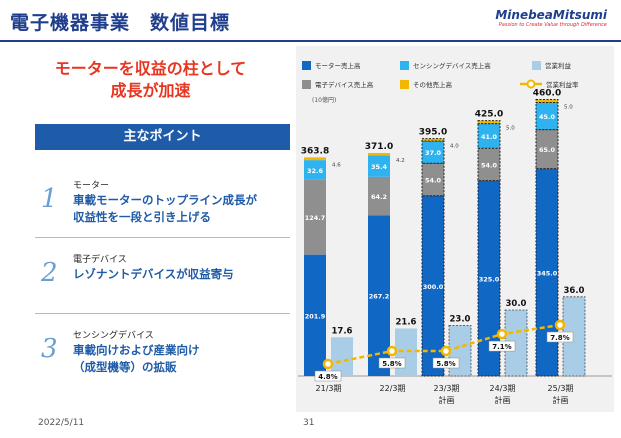  I want to click on data-label-electronic: 64.2, so click(379, 197).